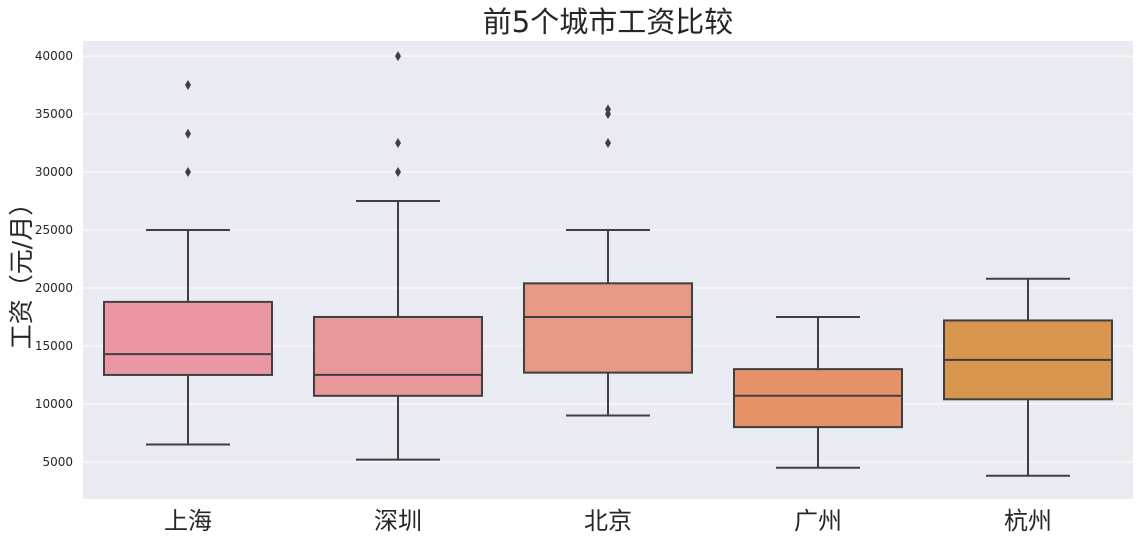  I want to click on y-tick-label-35000: 35000, so click(54, 114).